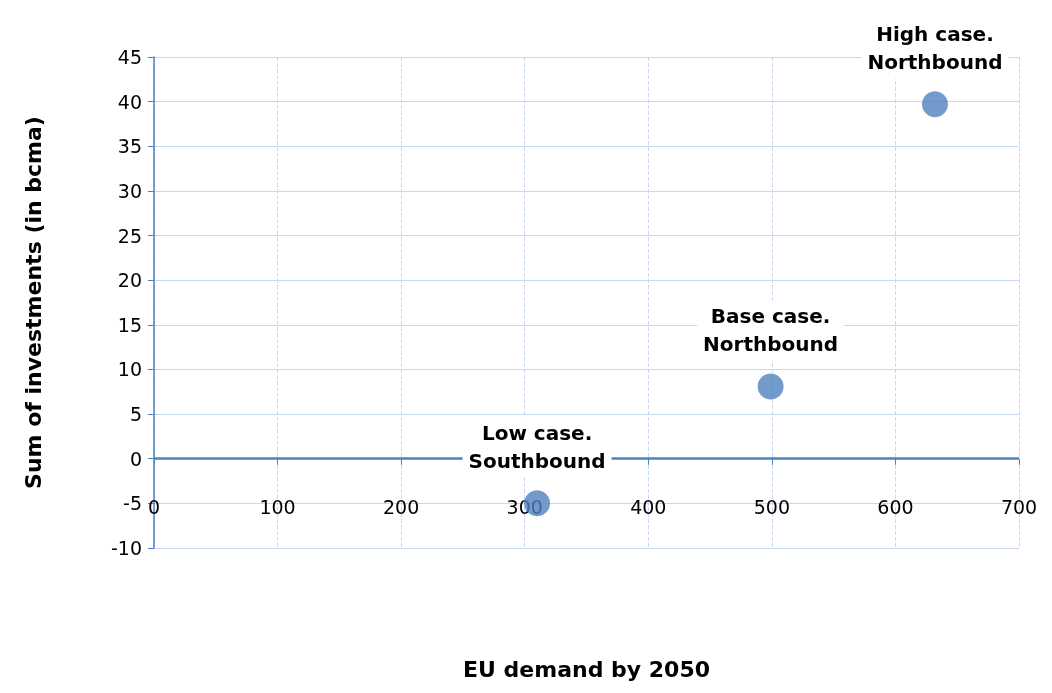  I want to click on y-tick-label: 15, so click(129, 324).